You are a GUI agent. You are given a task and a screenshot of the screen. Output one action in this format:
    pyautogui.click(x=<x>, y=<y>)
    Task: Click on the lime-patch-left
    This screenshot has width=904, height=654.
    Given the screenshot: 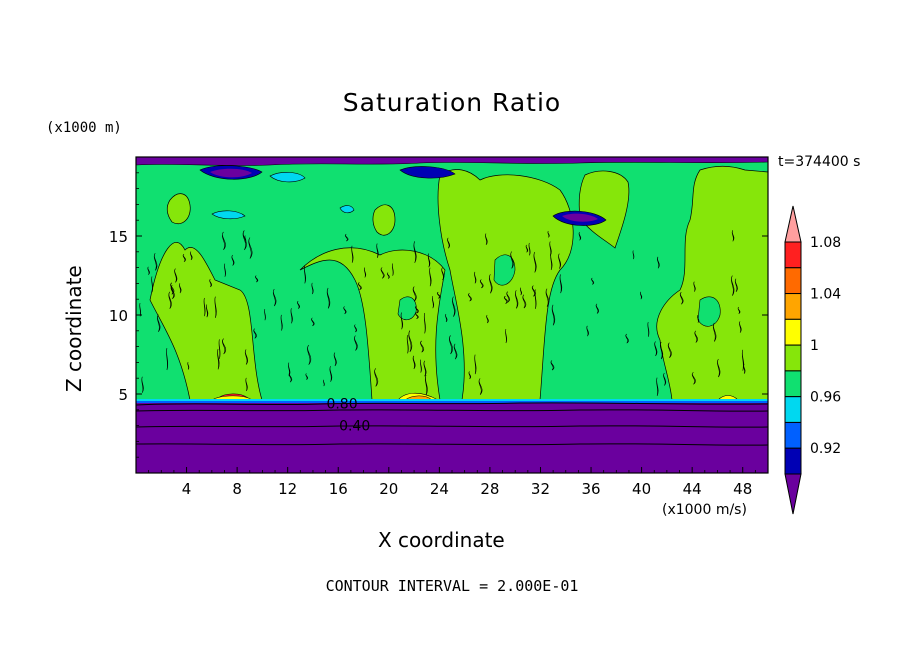 What is the action you would take?
    pyautogui.click(x=206, y=321)
    